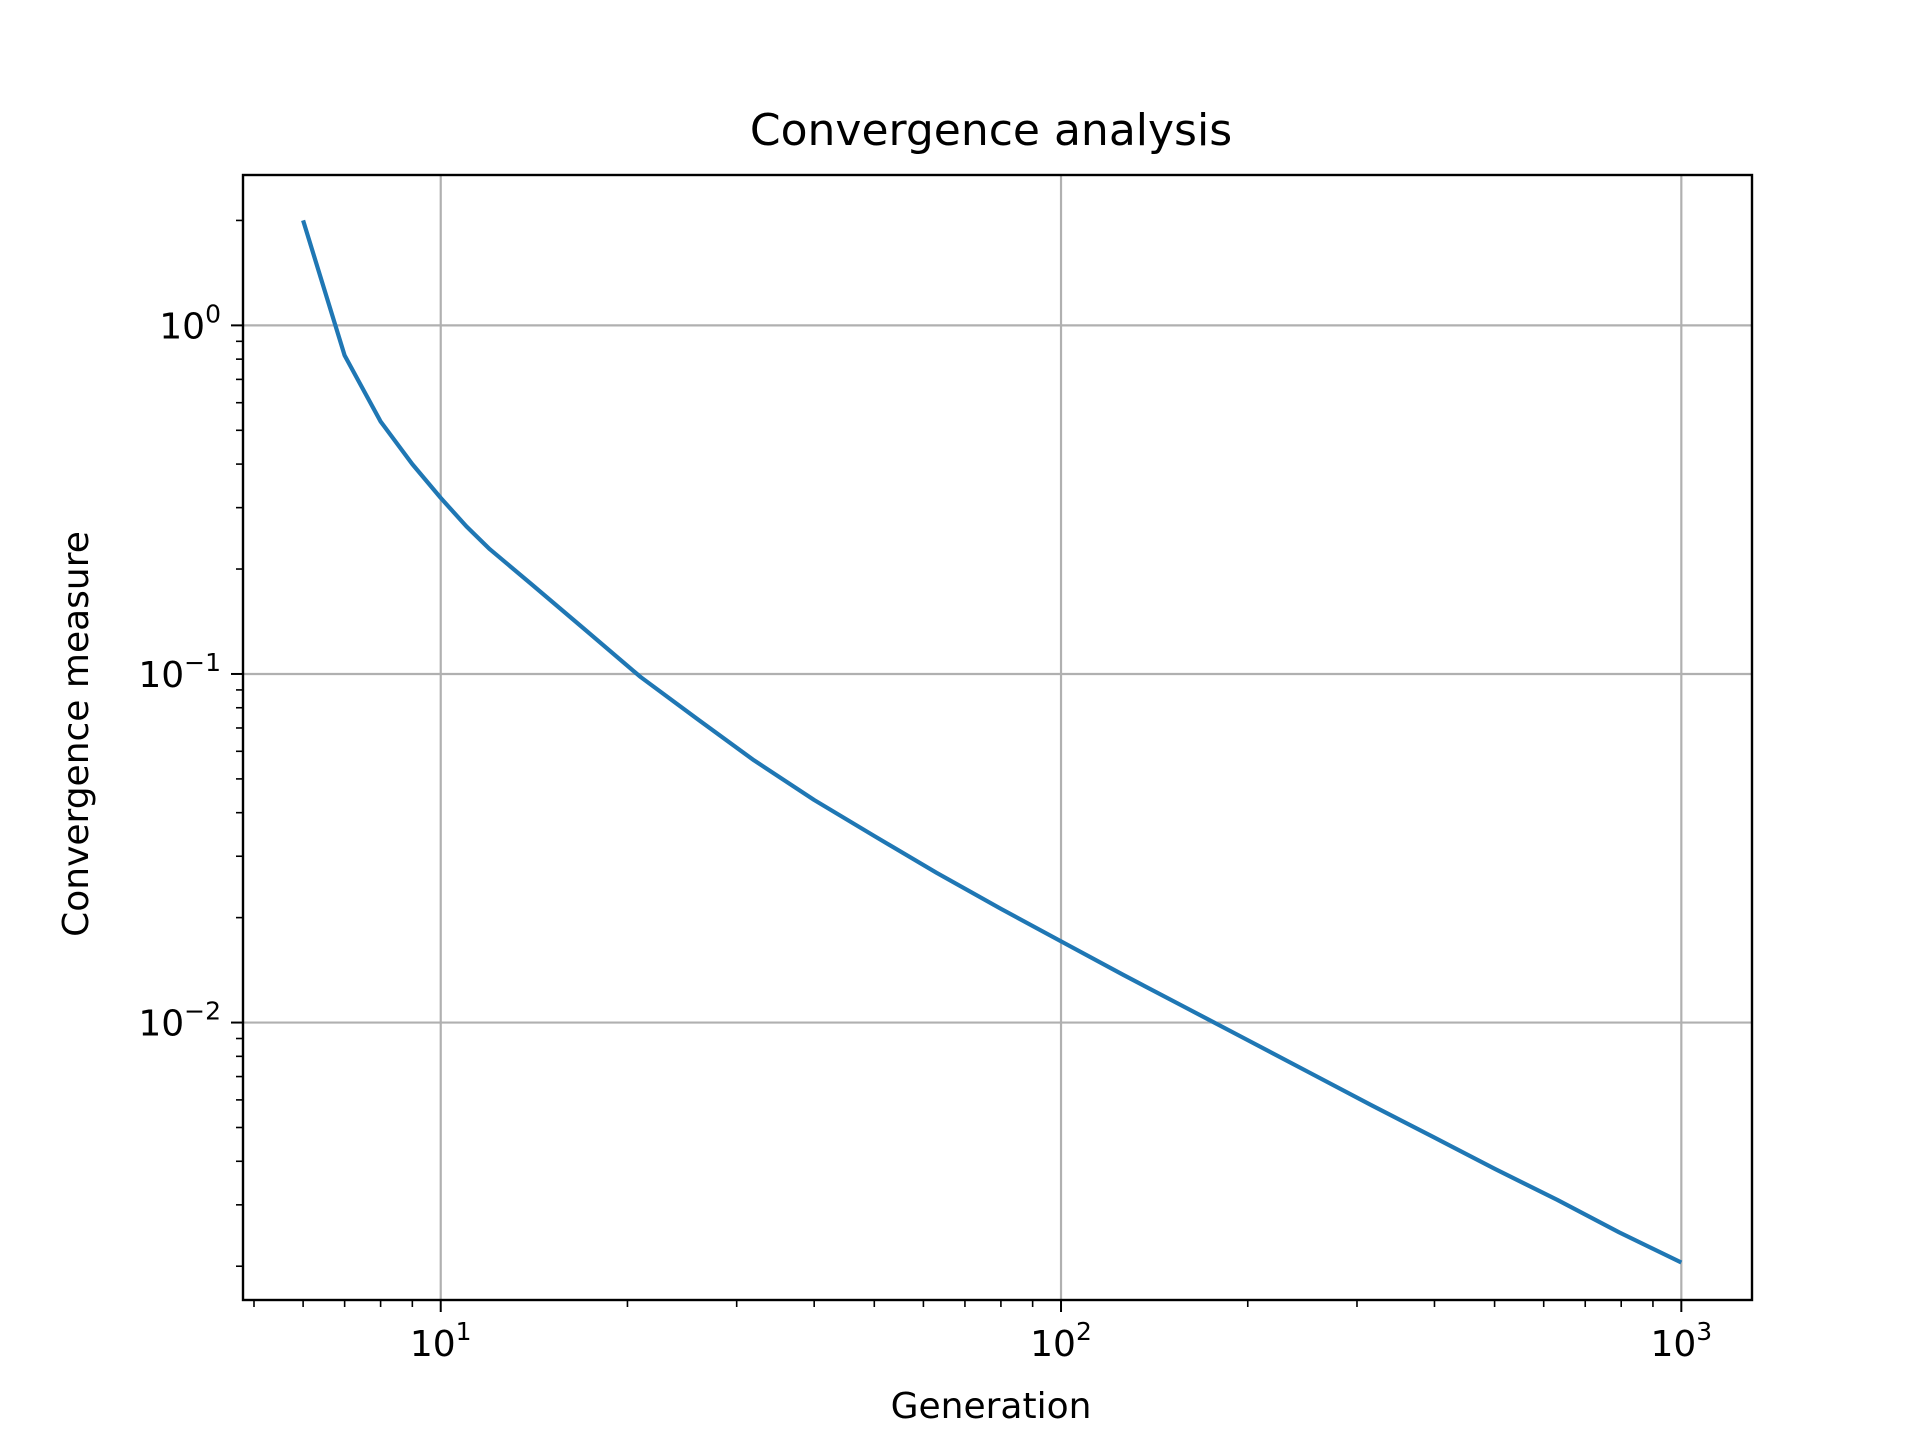  What do you see at coordinates (991, 130) in the screenshot?
I see `chart-title: Convergence analysis` at bounding box center [991, 130].